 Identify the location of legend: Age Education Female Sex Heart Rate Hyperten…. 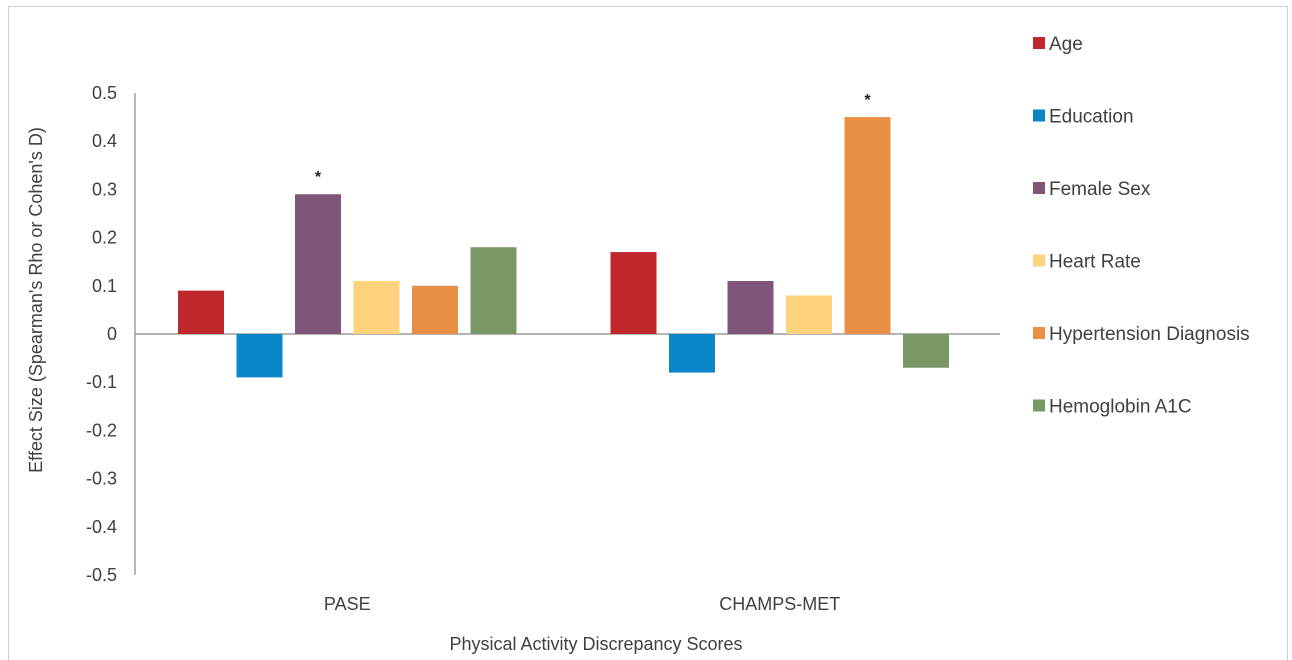
(1141, 226).